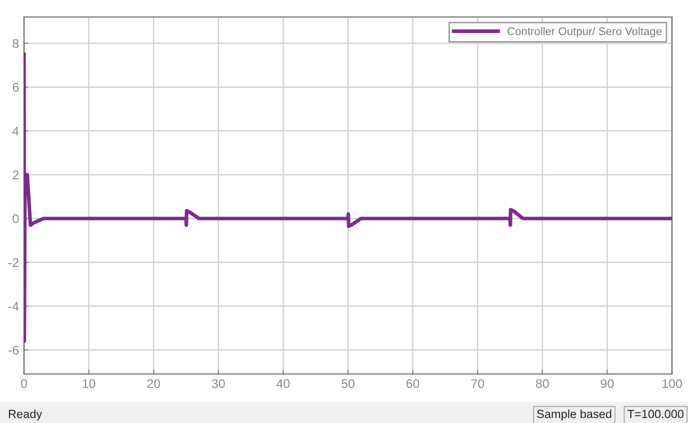  Describe the element at coordinates (542, 383) in the screenshot. I see `x-tick-label: 80` at that location.